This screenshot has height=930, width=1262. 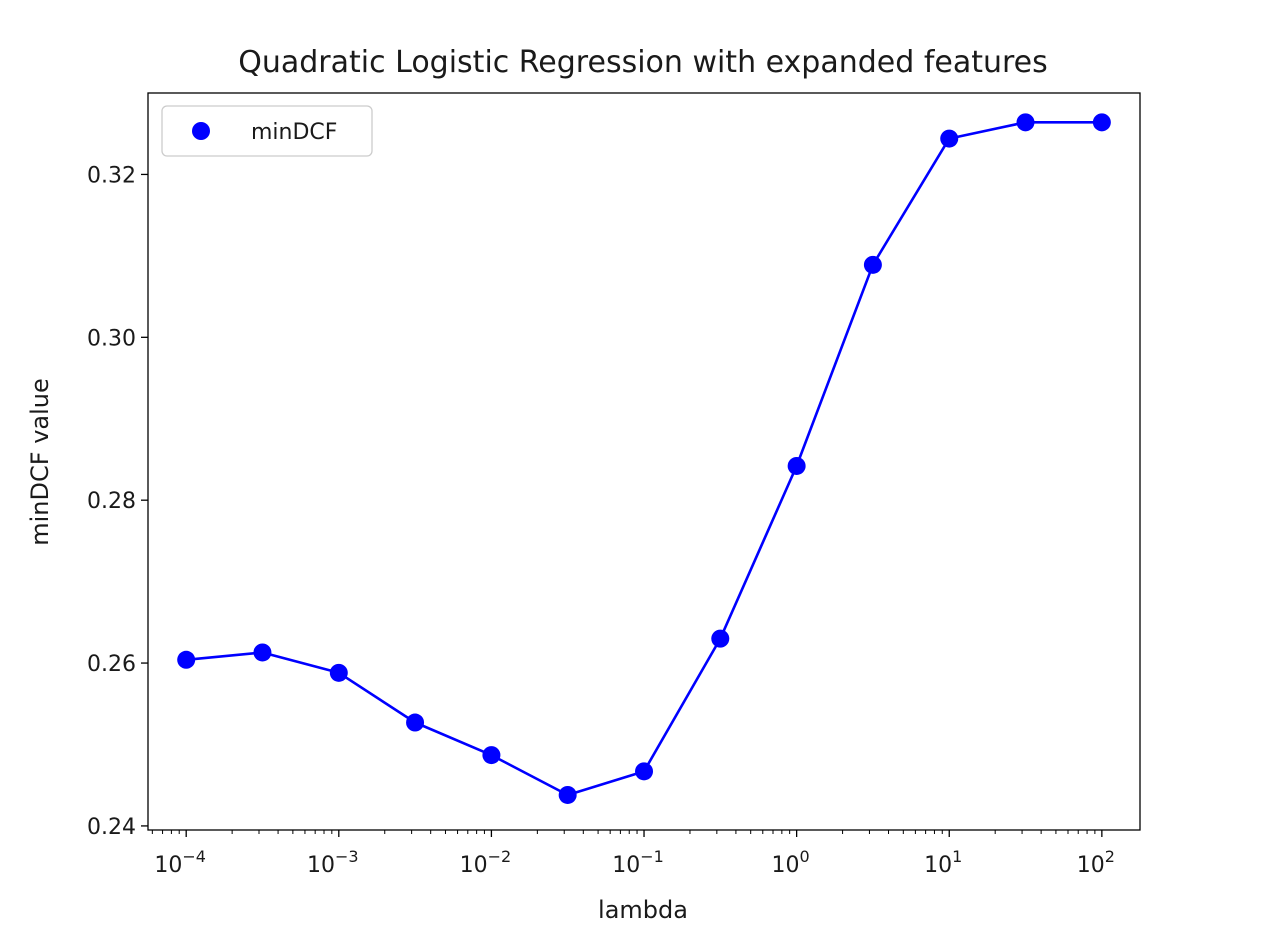 I want to click on y-tick-label: 0.32, so click(x=111, y=175).